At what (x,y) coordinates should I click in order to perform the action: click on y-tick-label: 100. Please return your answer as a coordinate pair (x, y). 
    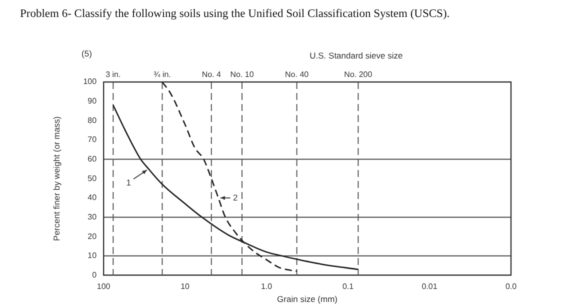
    Looking at the image, I should click on (90, 81).